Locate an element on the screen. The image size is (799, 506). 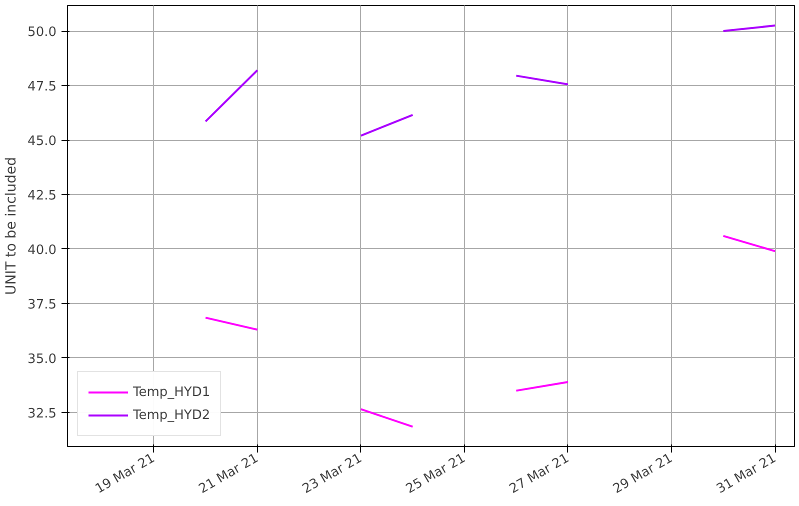
x-tick-label: 27 Mar 21 is located at coordinates (539, 473).